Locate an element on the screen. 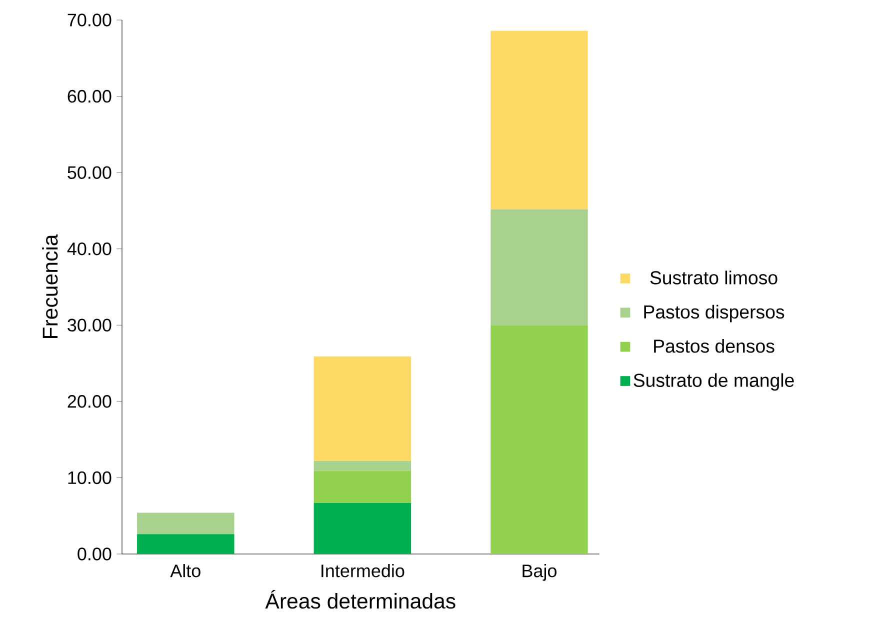 The height and width of the screenshot is (633, 872). y-tick-label: 40.00 is located at coordinates (89, 249).